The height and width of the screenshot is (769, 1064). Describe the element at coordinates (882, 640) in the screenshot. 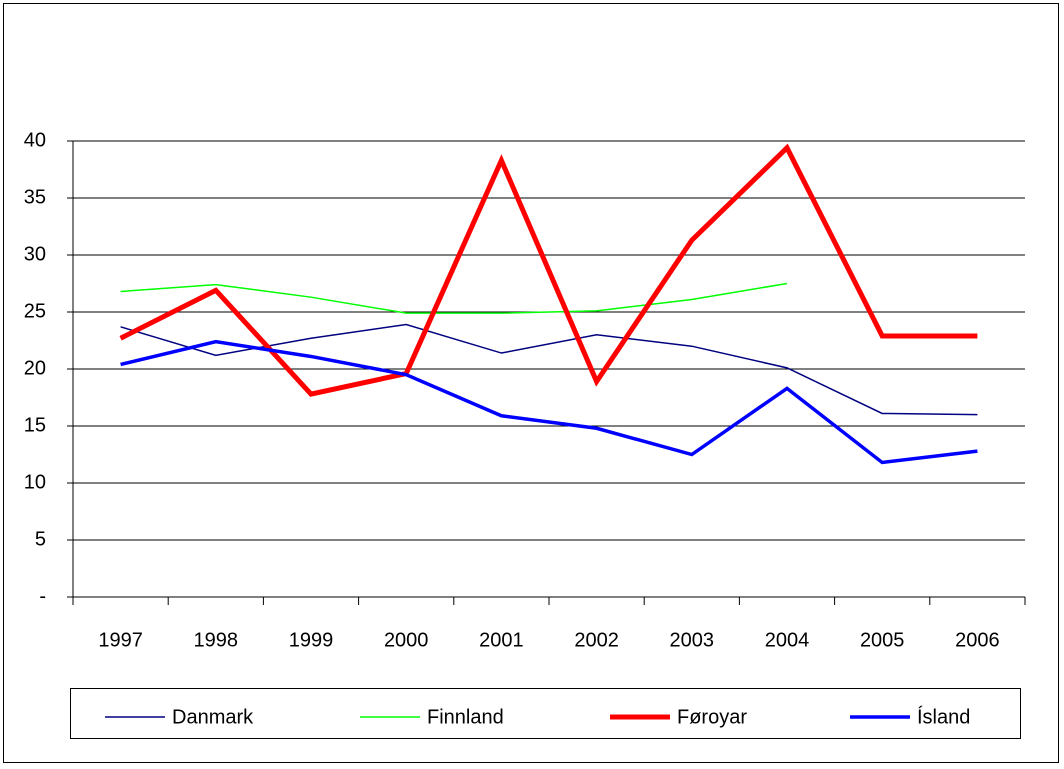

I see `x-tick-label: 2005` at that location.